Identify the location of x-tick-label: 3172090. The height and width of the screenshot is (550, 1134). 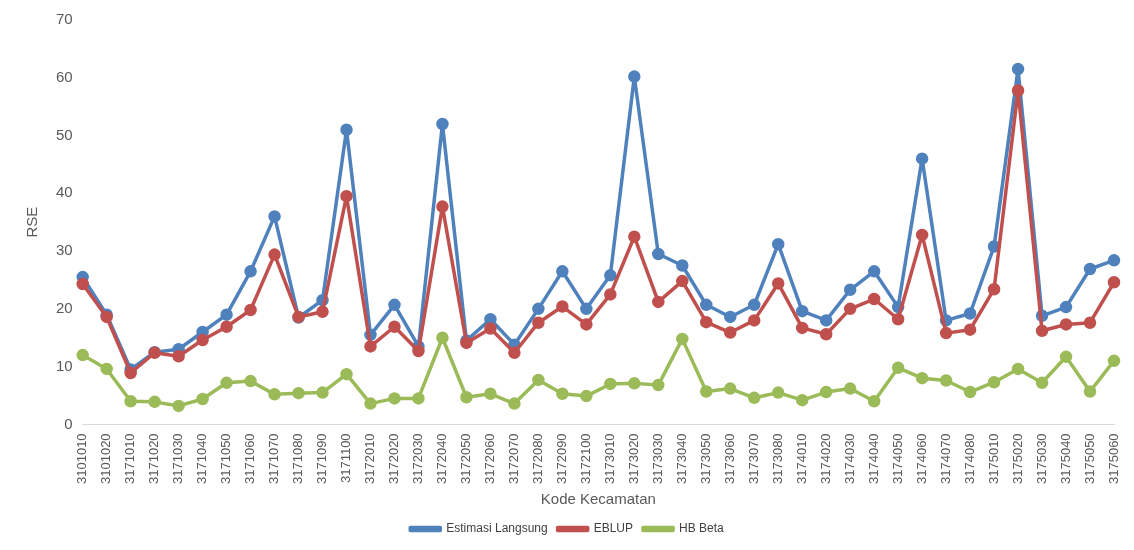
(561, 459).